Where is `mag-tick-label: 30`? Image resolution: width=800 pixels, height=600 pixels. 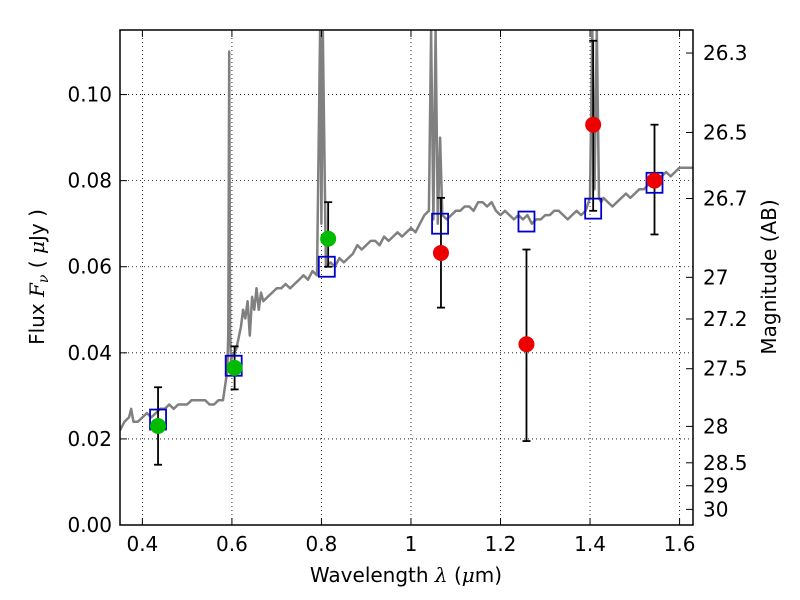
mag-tick-label: 30 is located at coordinates (715, 509).